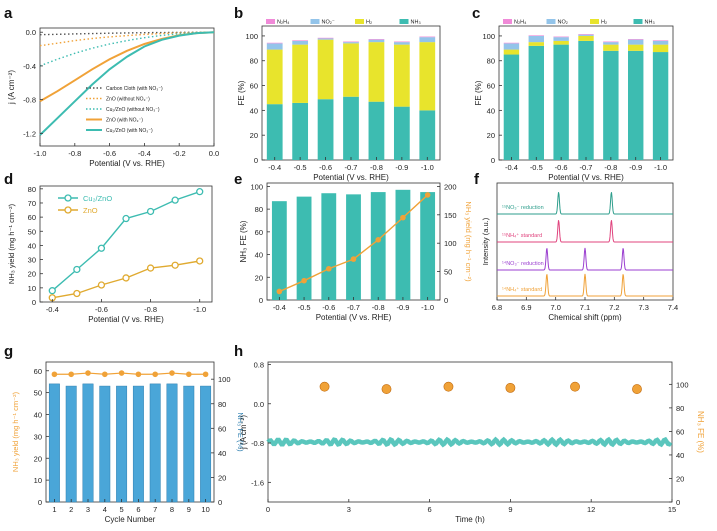 The width and height of the screenshot is (717, 531). I want to click on panel-d-ytick-label: 60, so click(32, 217).